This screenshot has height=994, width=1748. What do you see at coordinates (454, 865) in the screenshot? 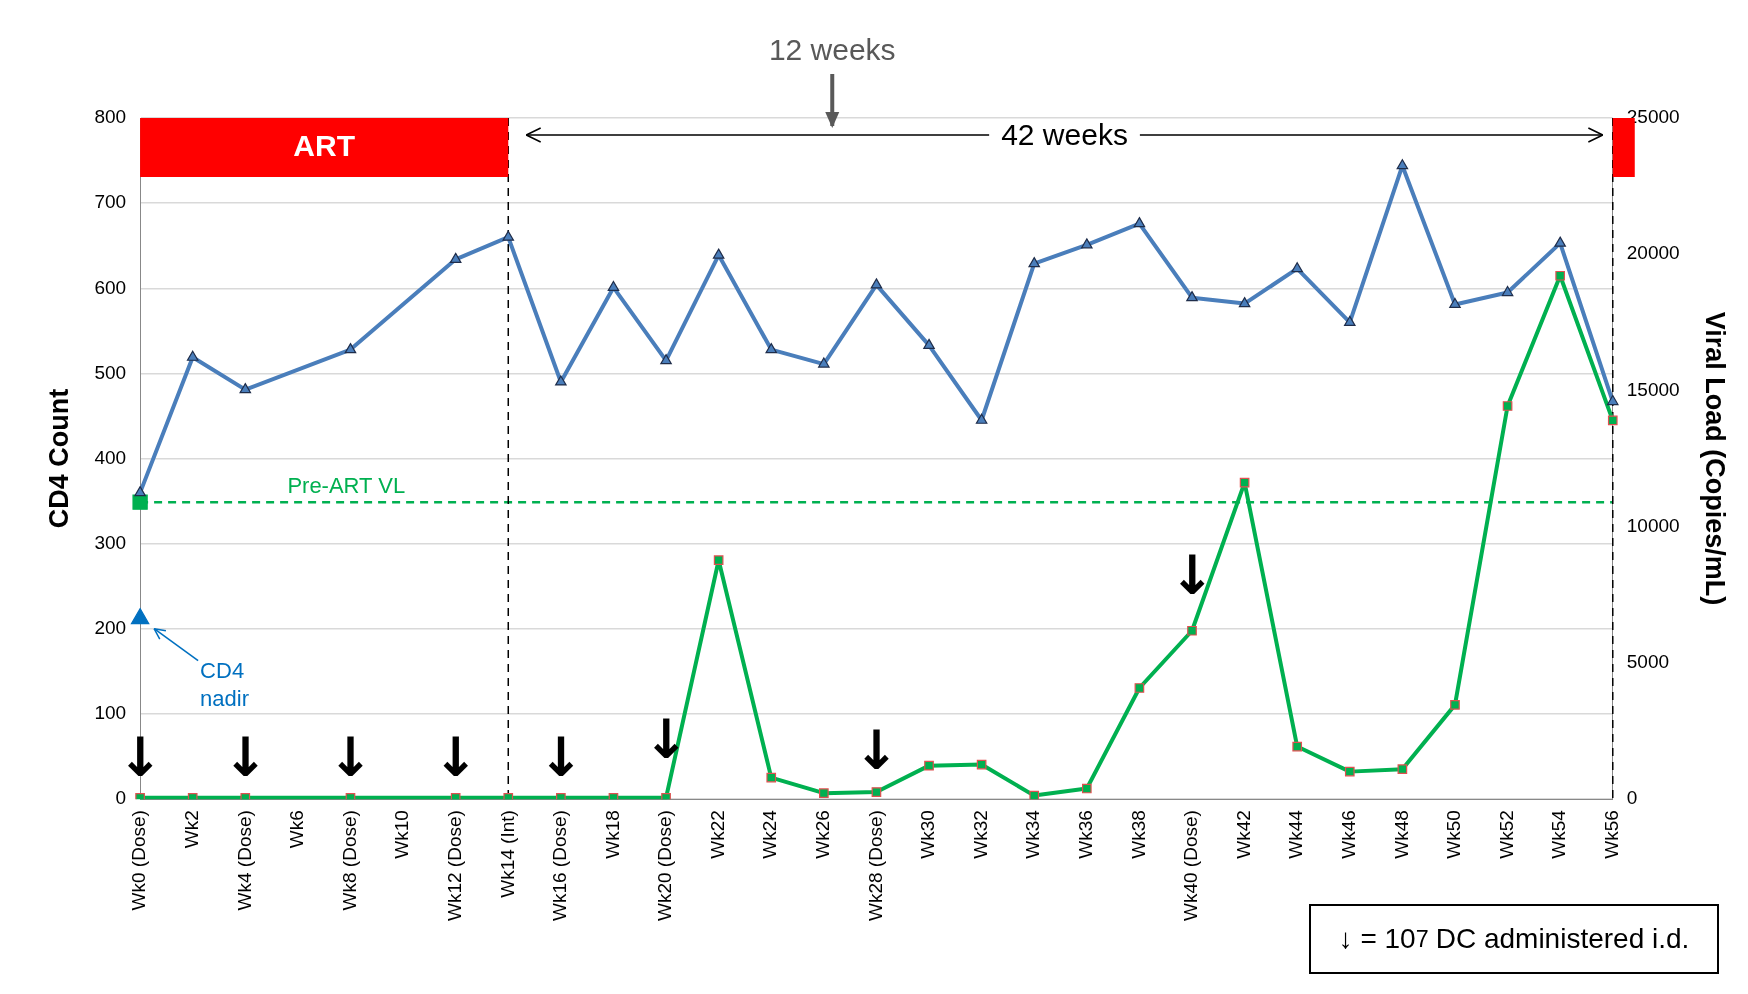
I see `x-tick-label: Wk12 (Dose)` at bounding box center [454, 865].